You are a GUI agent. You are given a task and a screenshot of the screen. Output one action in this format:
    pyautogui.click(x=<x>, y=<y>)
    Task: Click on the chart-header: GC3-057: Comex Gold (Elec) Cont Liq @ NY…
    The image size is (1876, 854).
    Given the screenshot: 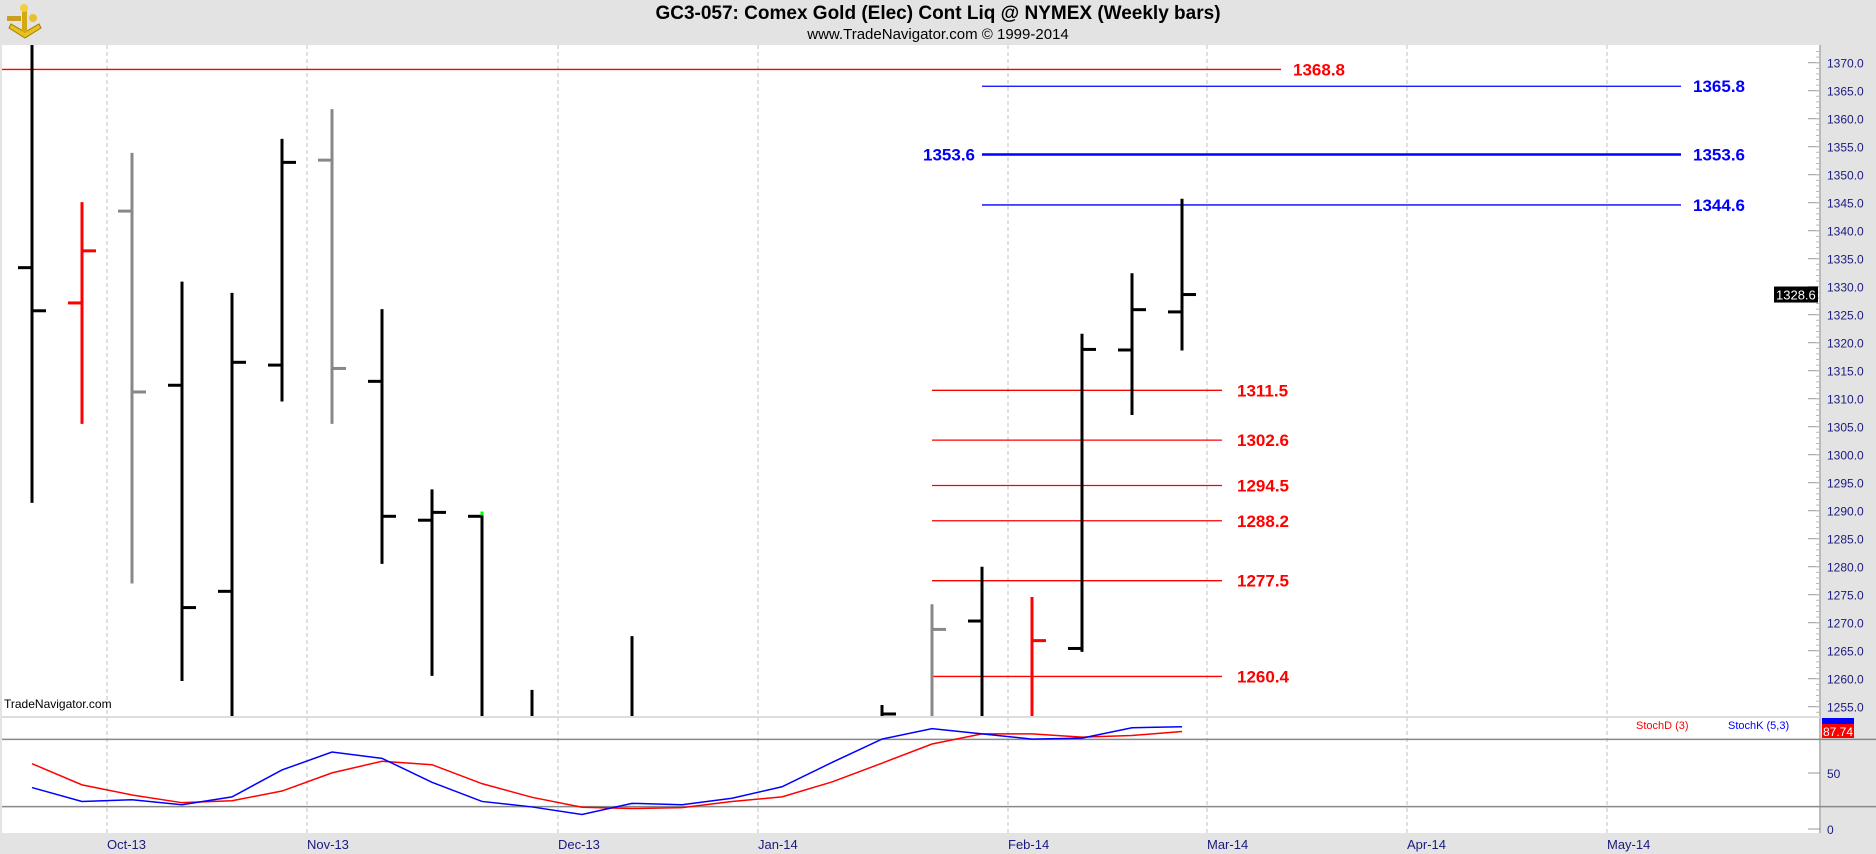 What is the action you would take?
    pyautogui.click(x=938, y=22)
    